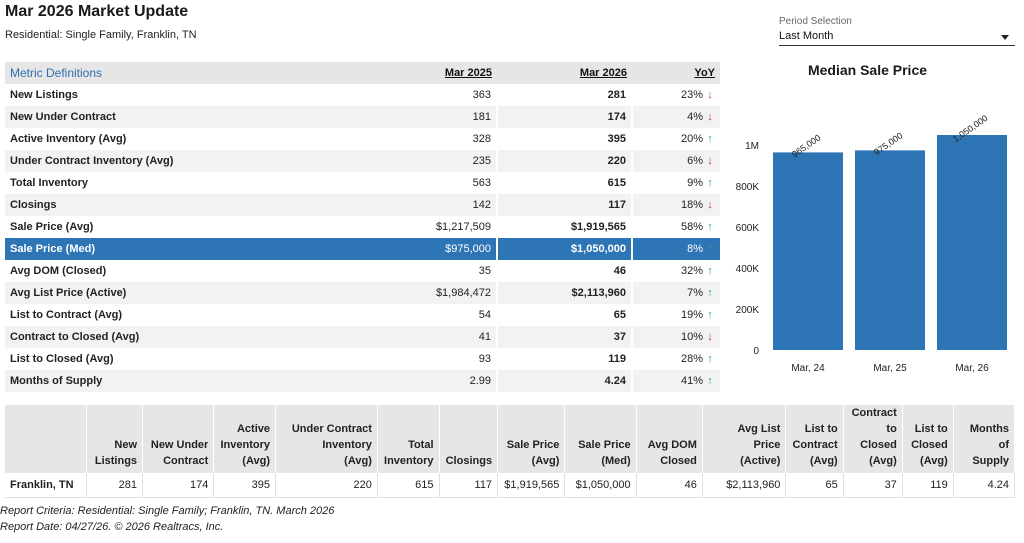 This screenshot has width=1024, height=543. What do you see at coordinates (676, 293) in the screenshot?
I see `metric-yoy: 7% ↑` at bounding box center [676, 293].